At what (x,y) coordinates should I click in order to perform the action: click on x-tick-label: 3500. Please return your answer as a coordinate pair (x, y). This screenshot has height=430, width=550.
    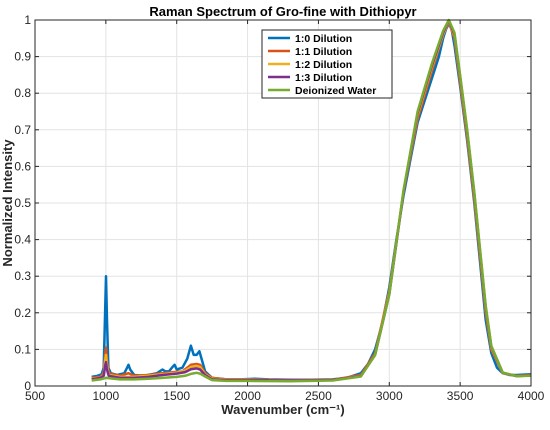
    Looking at the image, I should click on (460, 396).